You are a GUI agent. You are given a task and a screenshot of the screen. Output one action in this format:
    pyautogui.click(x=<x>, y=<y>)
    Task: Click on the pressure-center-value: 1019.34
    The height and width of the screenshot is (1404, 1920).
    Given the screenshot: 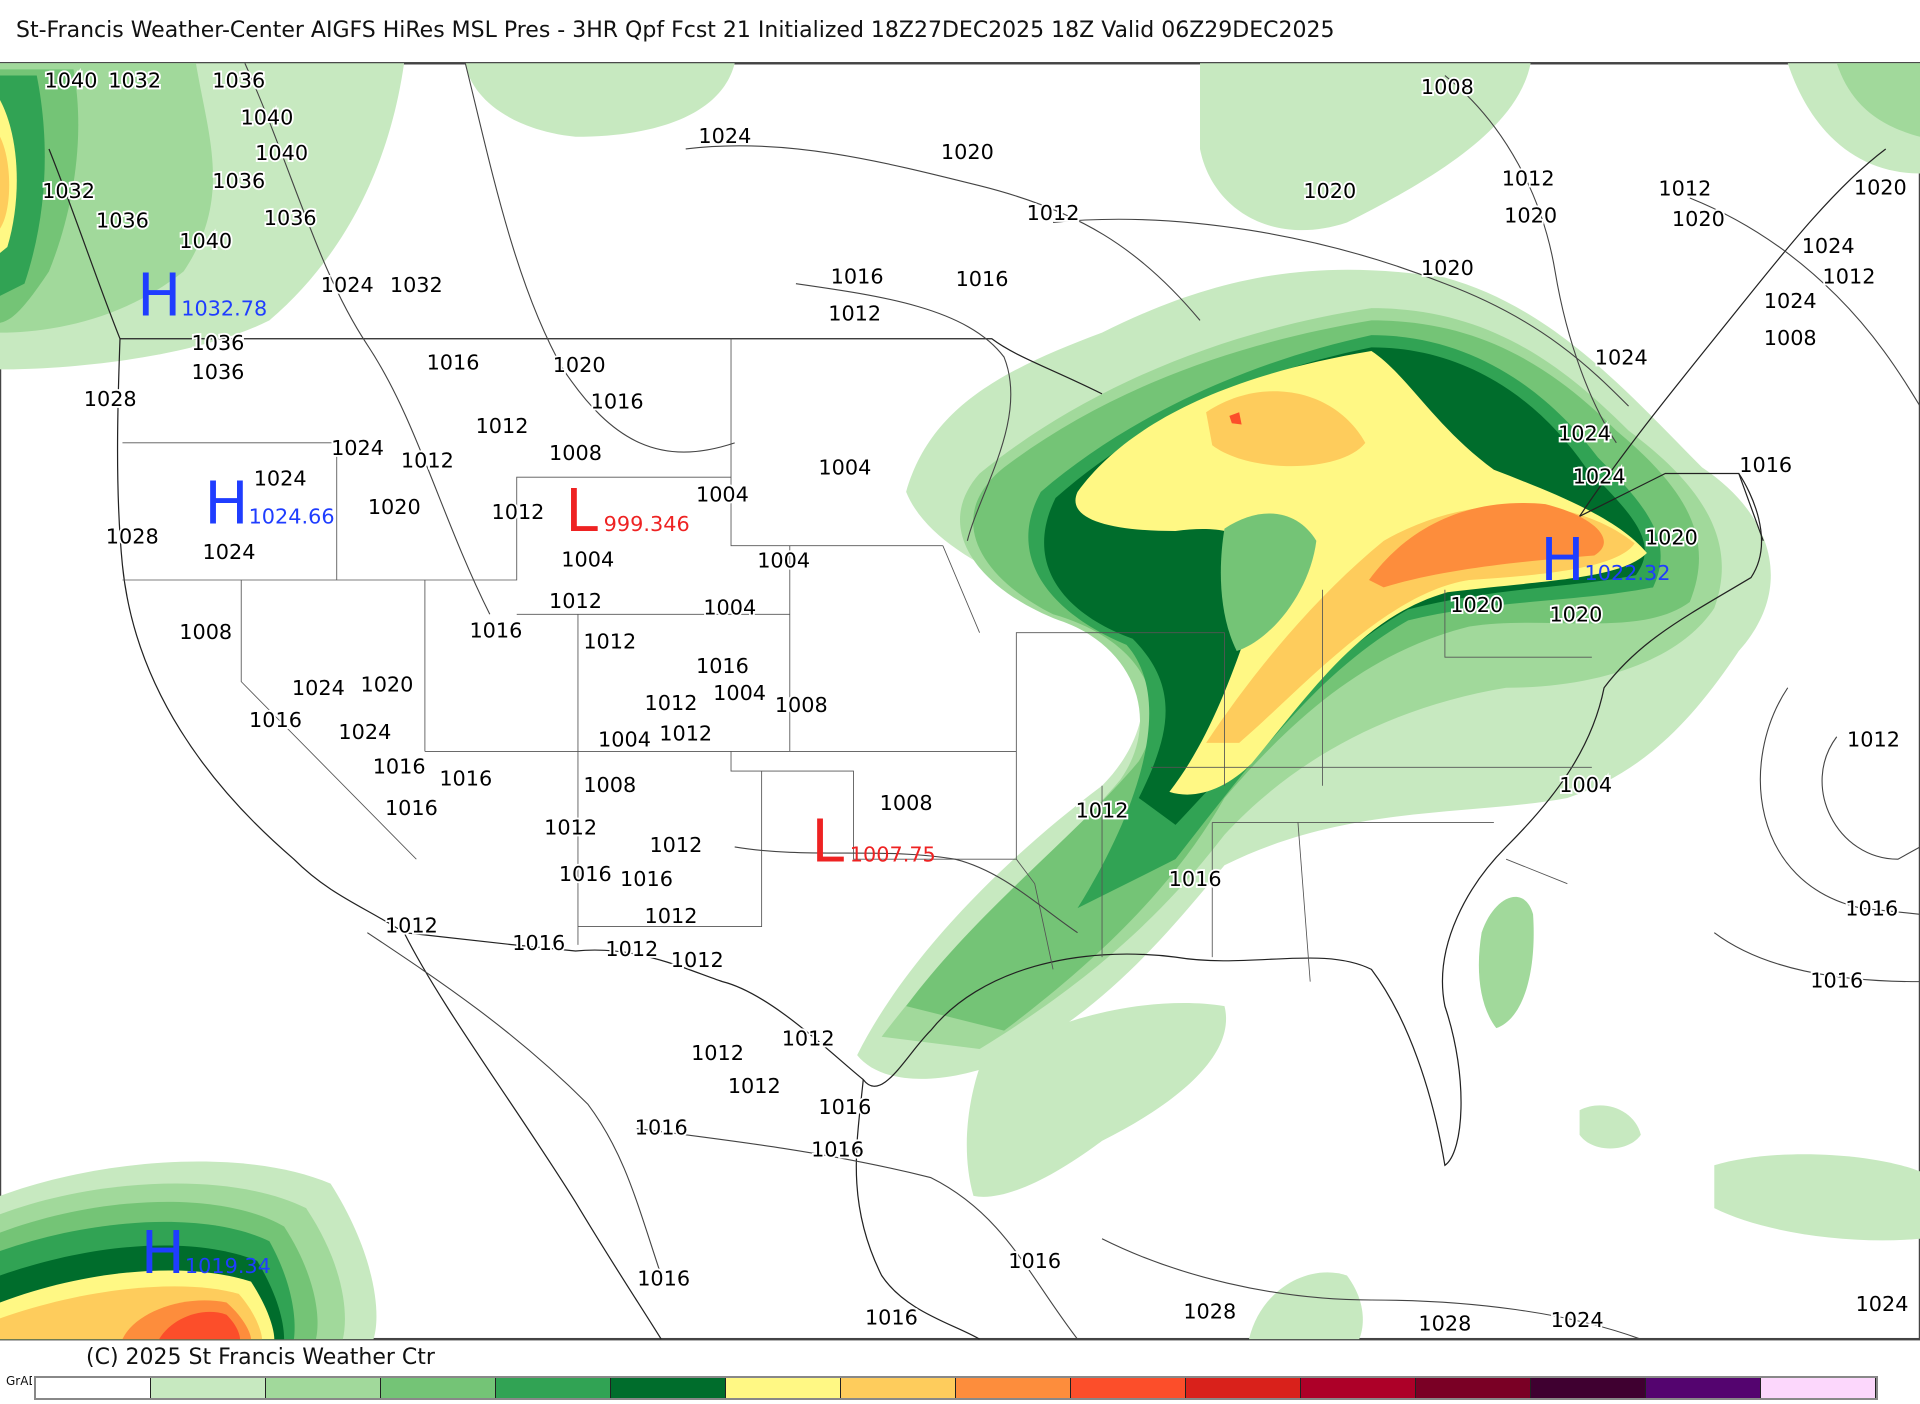 What is the action you would take?
    pyautogui.click(x=228, y=1266)
    